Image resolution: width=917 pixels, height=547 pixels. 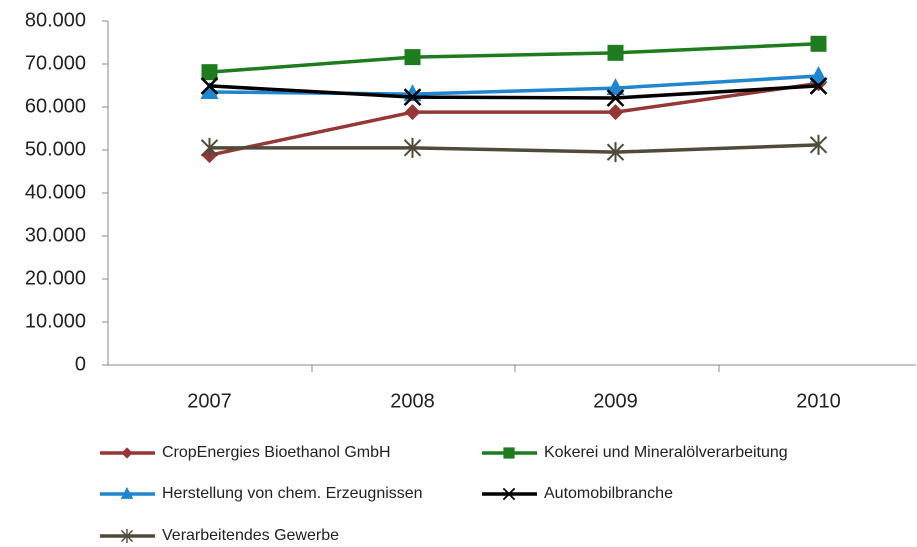 I want to click on legend-label: Verarbeitendes Gewerbe, so click(x=250, y=535).